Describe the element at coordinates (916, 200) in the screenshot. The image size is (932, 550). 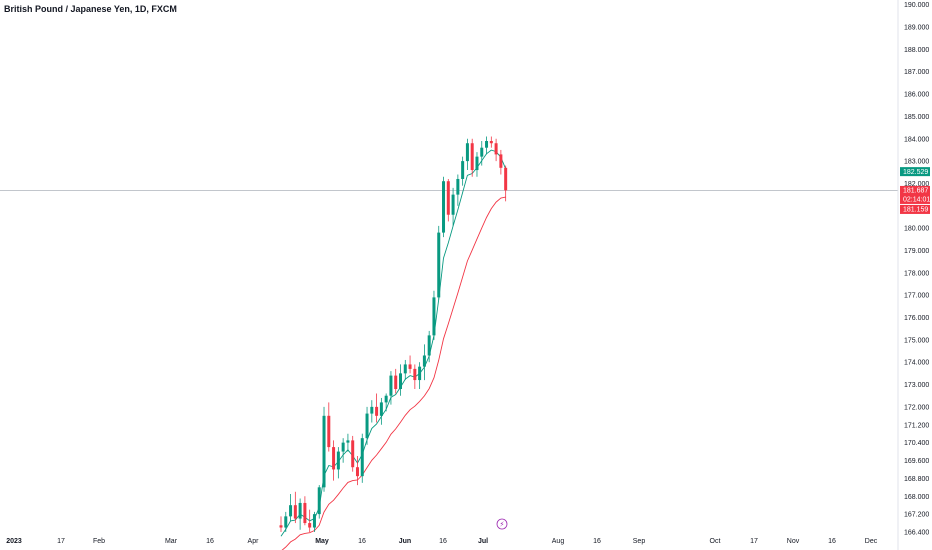
I see `svg-text: 02:14:01` at that location.